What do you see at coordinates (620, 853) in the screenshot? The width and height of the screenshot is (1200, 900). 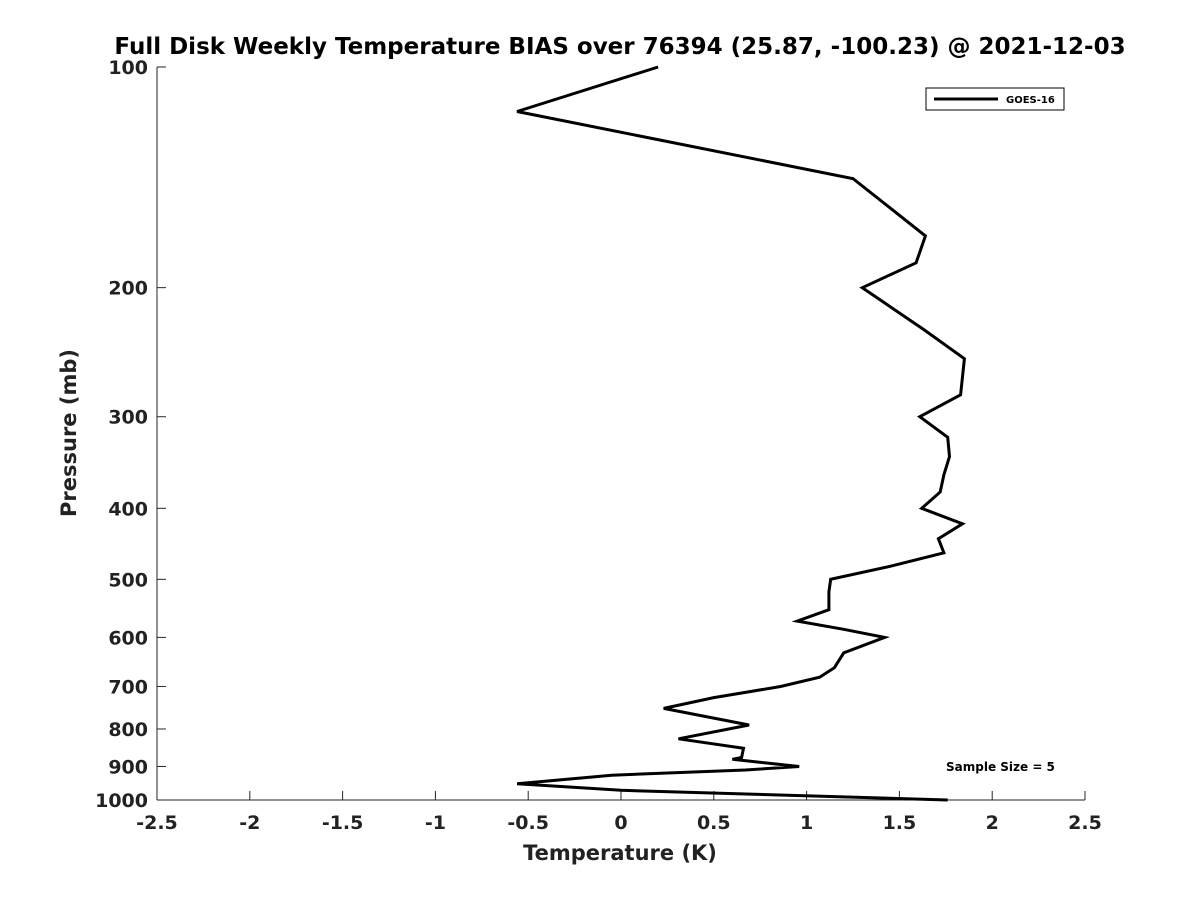 I see `x-axis-label: Temperature (K)` at bounding box center [620, 853].